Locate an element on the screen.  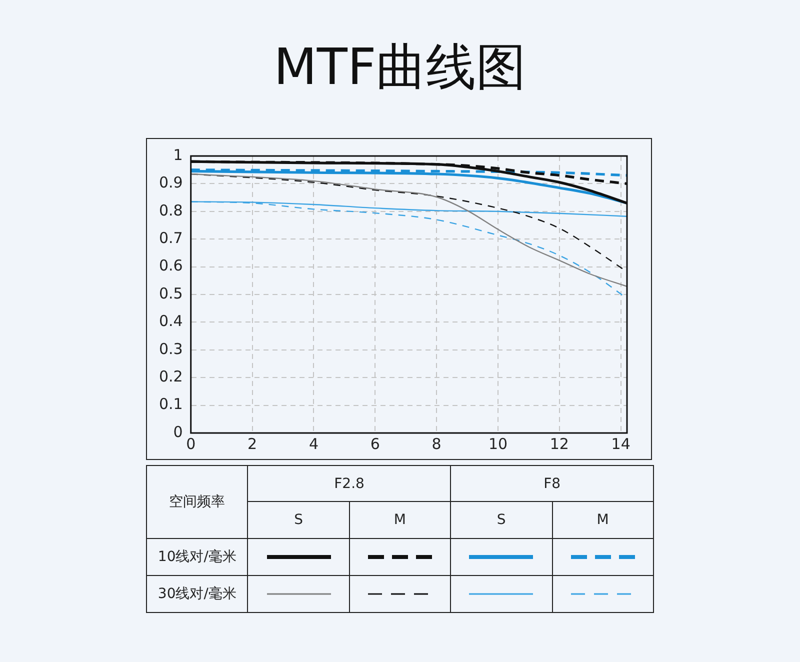
x-tick-label: 10 is located at coordinates (498, 443).